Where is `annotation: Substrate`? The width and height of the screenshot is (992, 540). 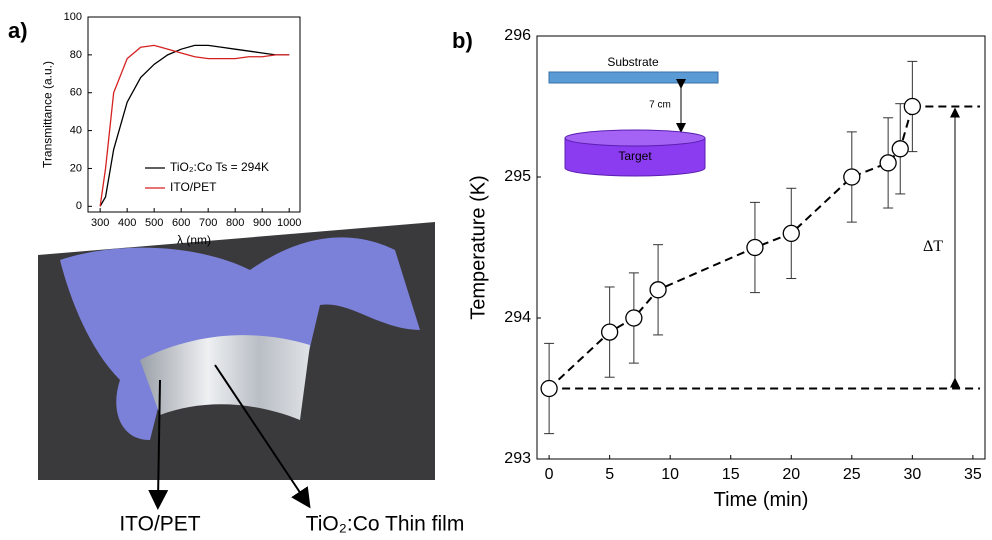 annotation: Substrate is located at coordinates (633, 62).